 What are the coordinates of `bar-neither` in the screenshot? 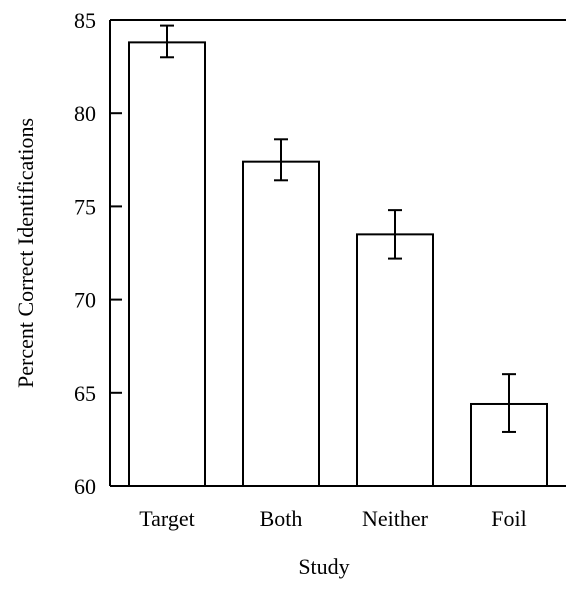 It's located at (395, 360).